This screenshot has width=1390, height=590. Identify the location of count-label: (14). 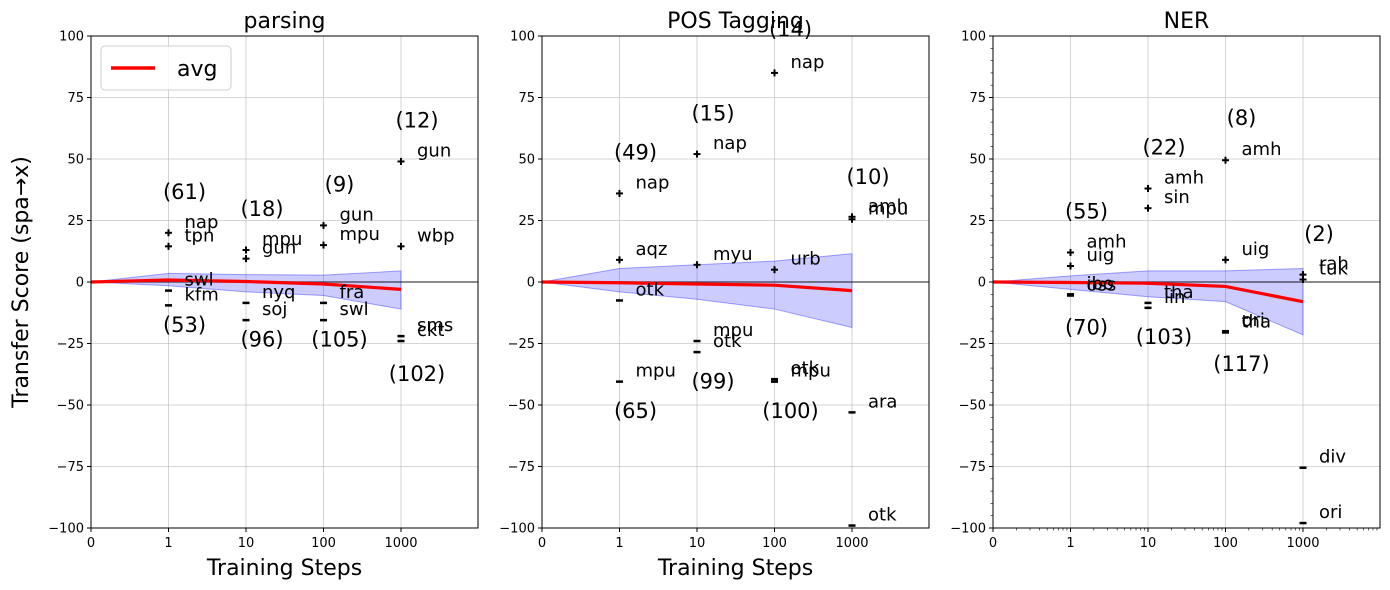
(790, 30).